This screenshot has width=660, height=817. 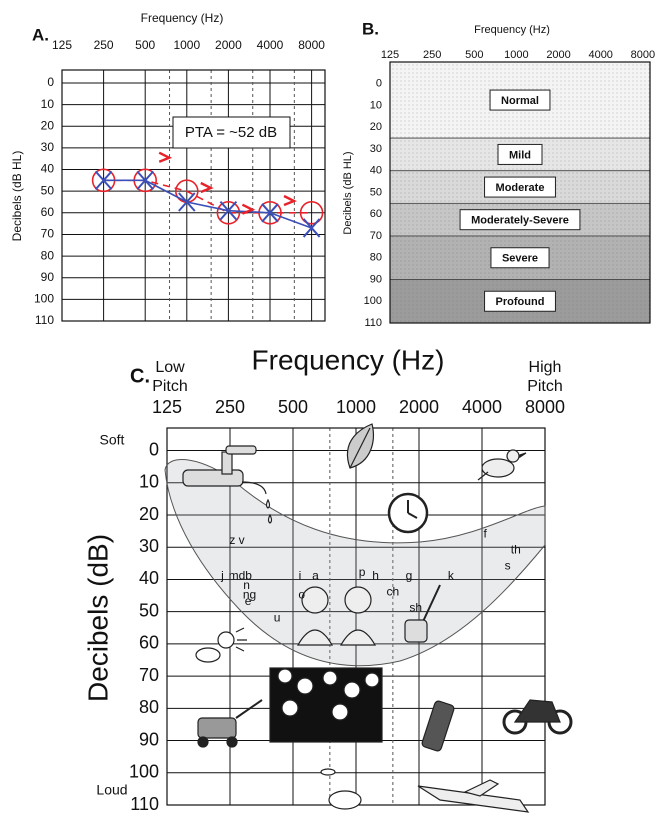 I want to click on band-label: Severe, so click(x=520, y=259).